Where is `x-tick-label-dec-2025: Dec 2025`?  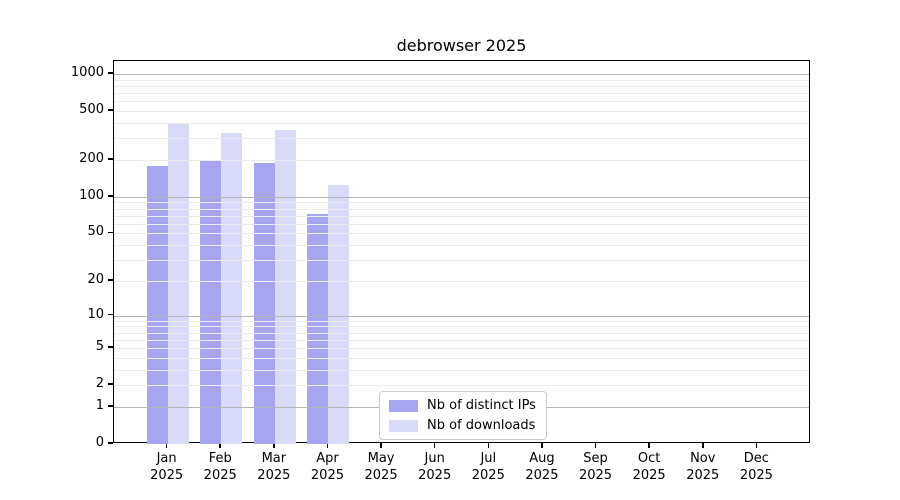
x-tick-label-dec-2025: Dec 2025 is located at coordinates (756, 467).